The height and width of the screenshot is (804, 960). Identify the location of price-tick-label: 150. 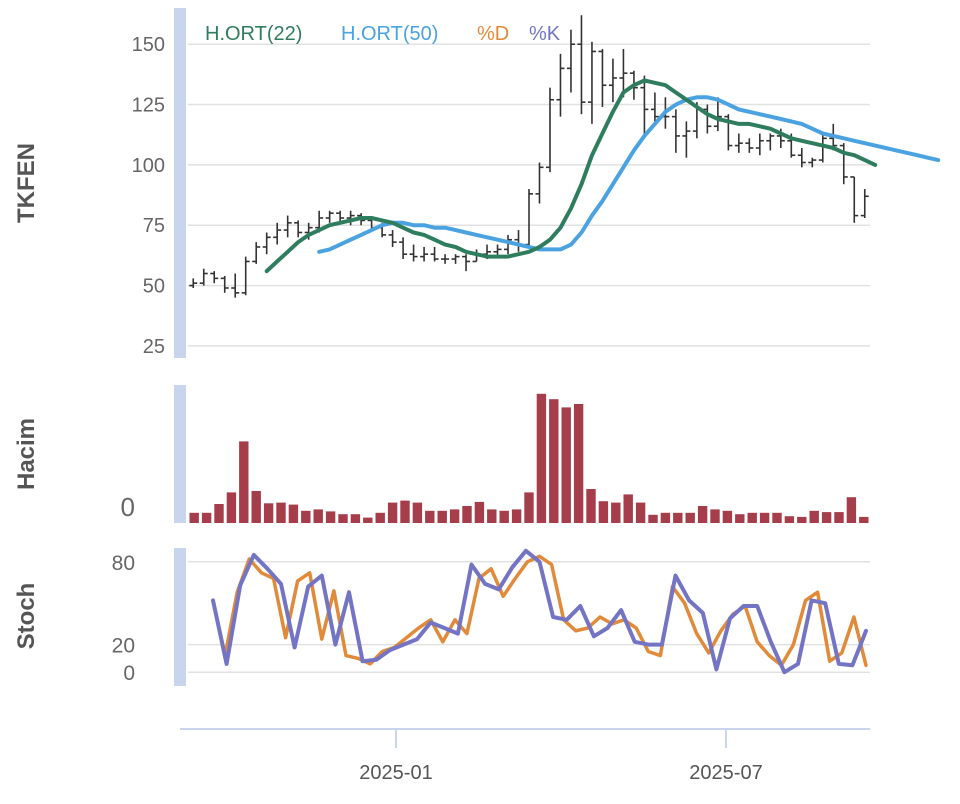
(148, 45).